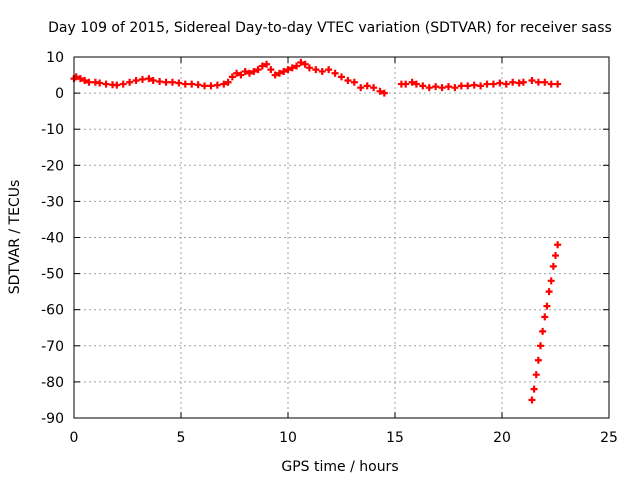  What do you see at coordinates (52, 419) in the screenshot?
I see `y-tick-label: -90` at bounding box center [52, 419].